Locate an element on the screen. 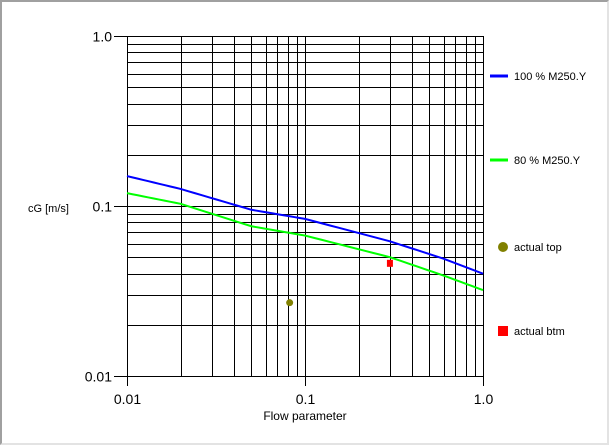 Image resolution: width=609 pixels, height=445 pixels. x-tick-label: 0.1 is located at coordinates (306, 399).